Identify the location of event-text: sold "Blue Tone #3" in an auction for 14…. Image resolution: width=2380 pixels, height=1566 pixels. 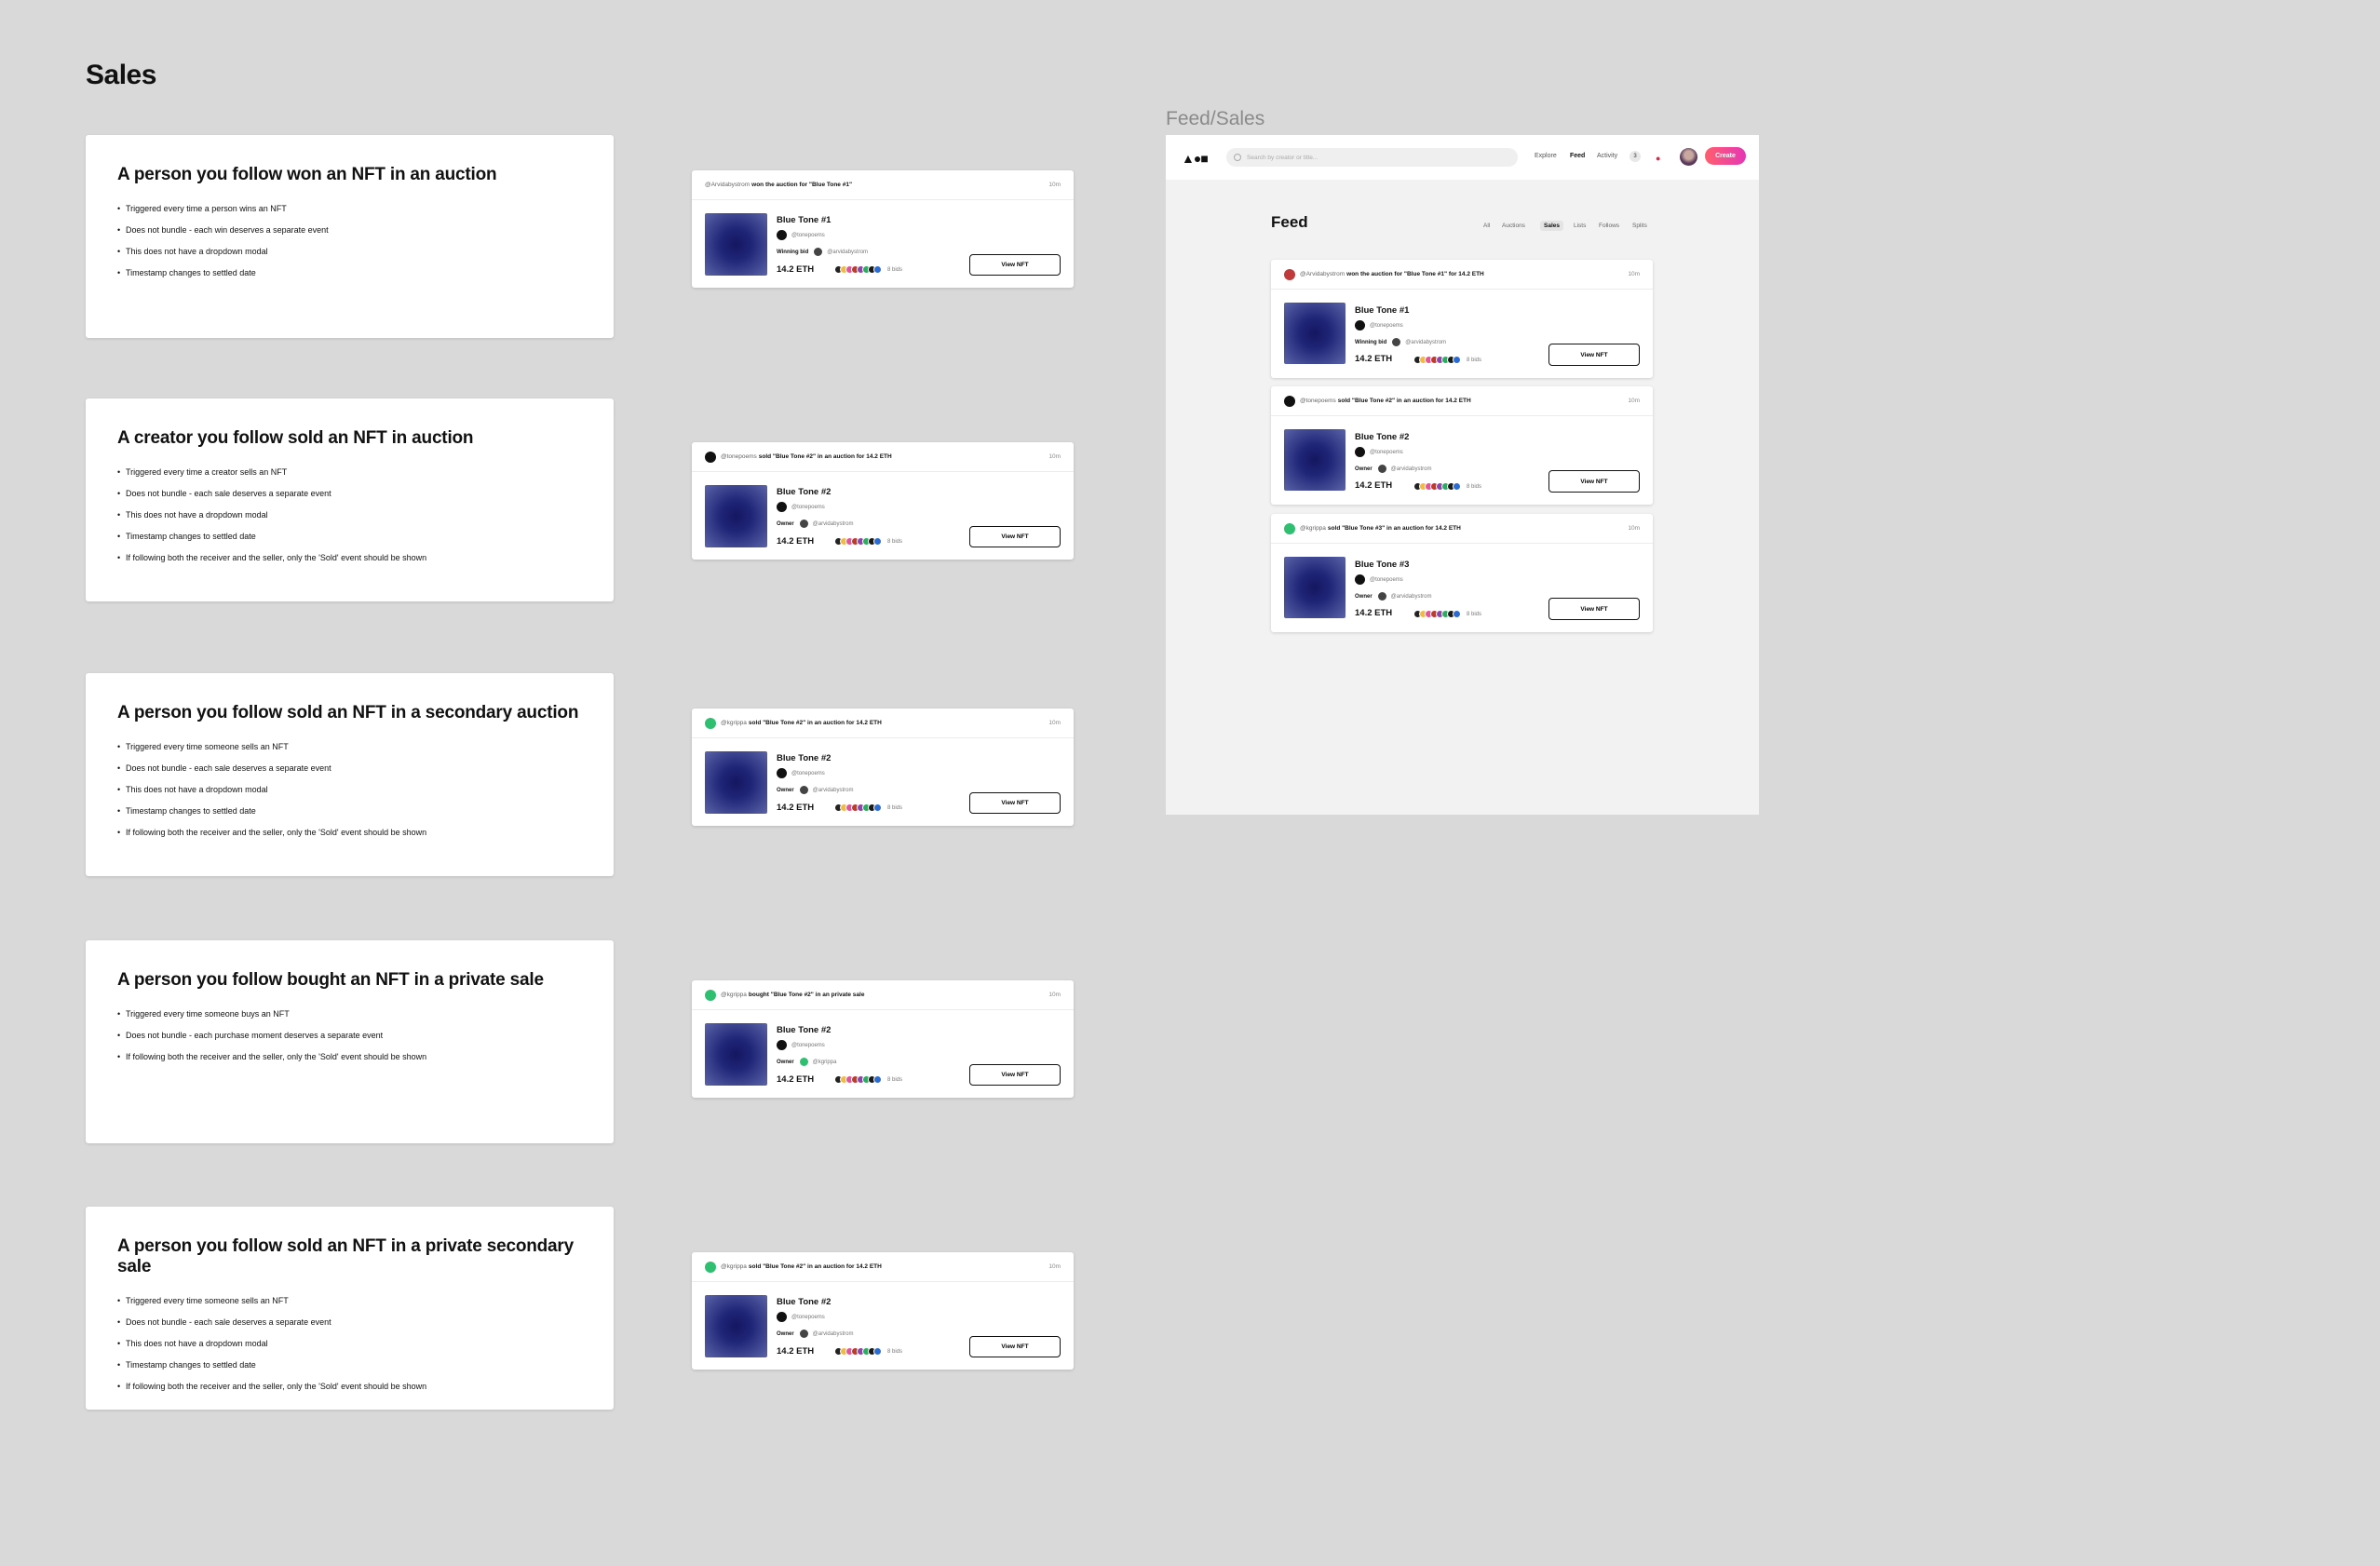
(1394, 528).